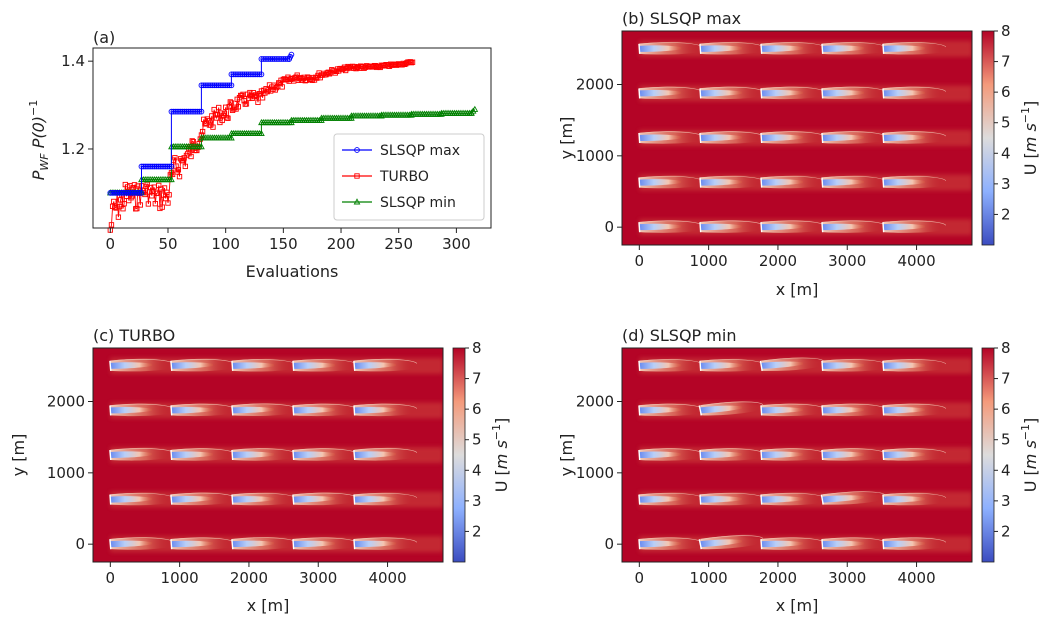  I want to click on colorbar-tick-label: 6, so click(477, 409).